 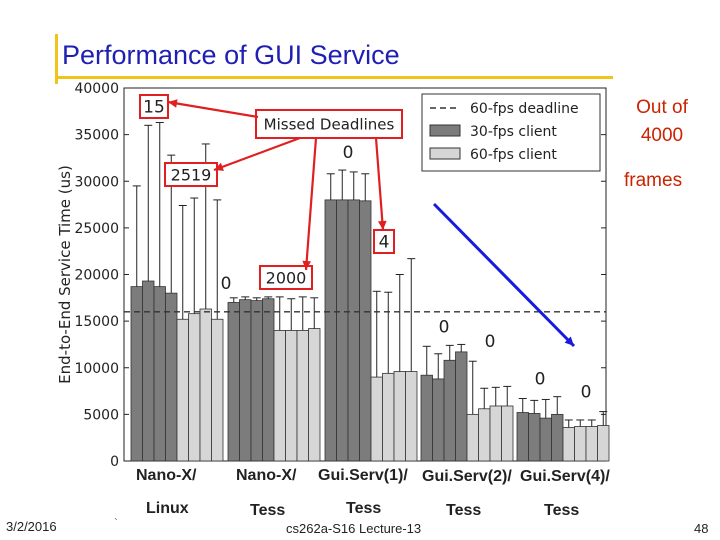 What do you see at coordinates (467, 476) in the screenshot?
I see `category-label: Gui.Serv(2)/` at bounding box center [467, 476].